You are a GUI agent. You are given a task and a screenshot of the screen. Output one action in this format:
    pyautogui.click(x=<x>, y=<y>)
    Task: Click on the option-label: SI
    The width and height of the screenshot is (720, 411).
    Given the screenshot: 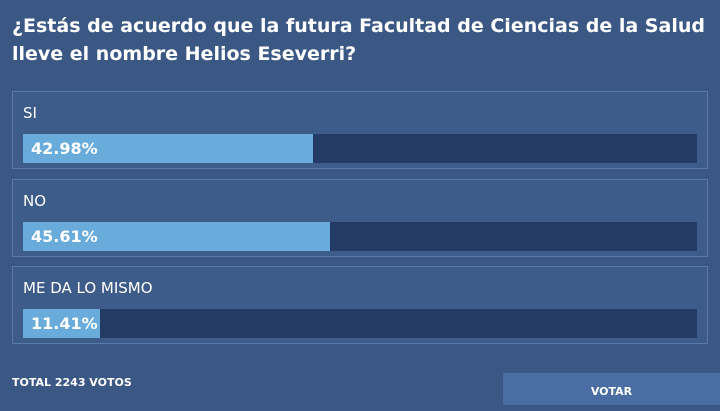 What is the action you would take?
    pyautogui.click(x=30, y=113)
    